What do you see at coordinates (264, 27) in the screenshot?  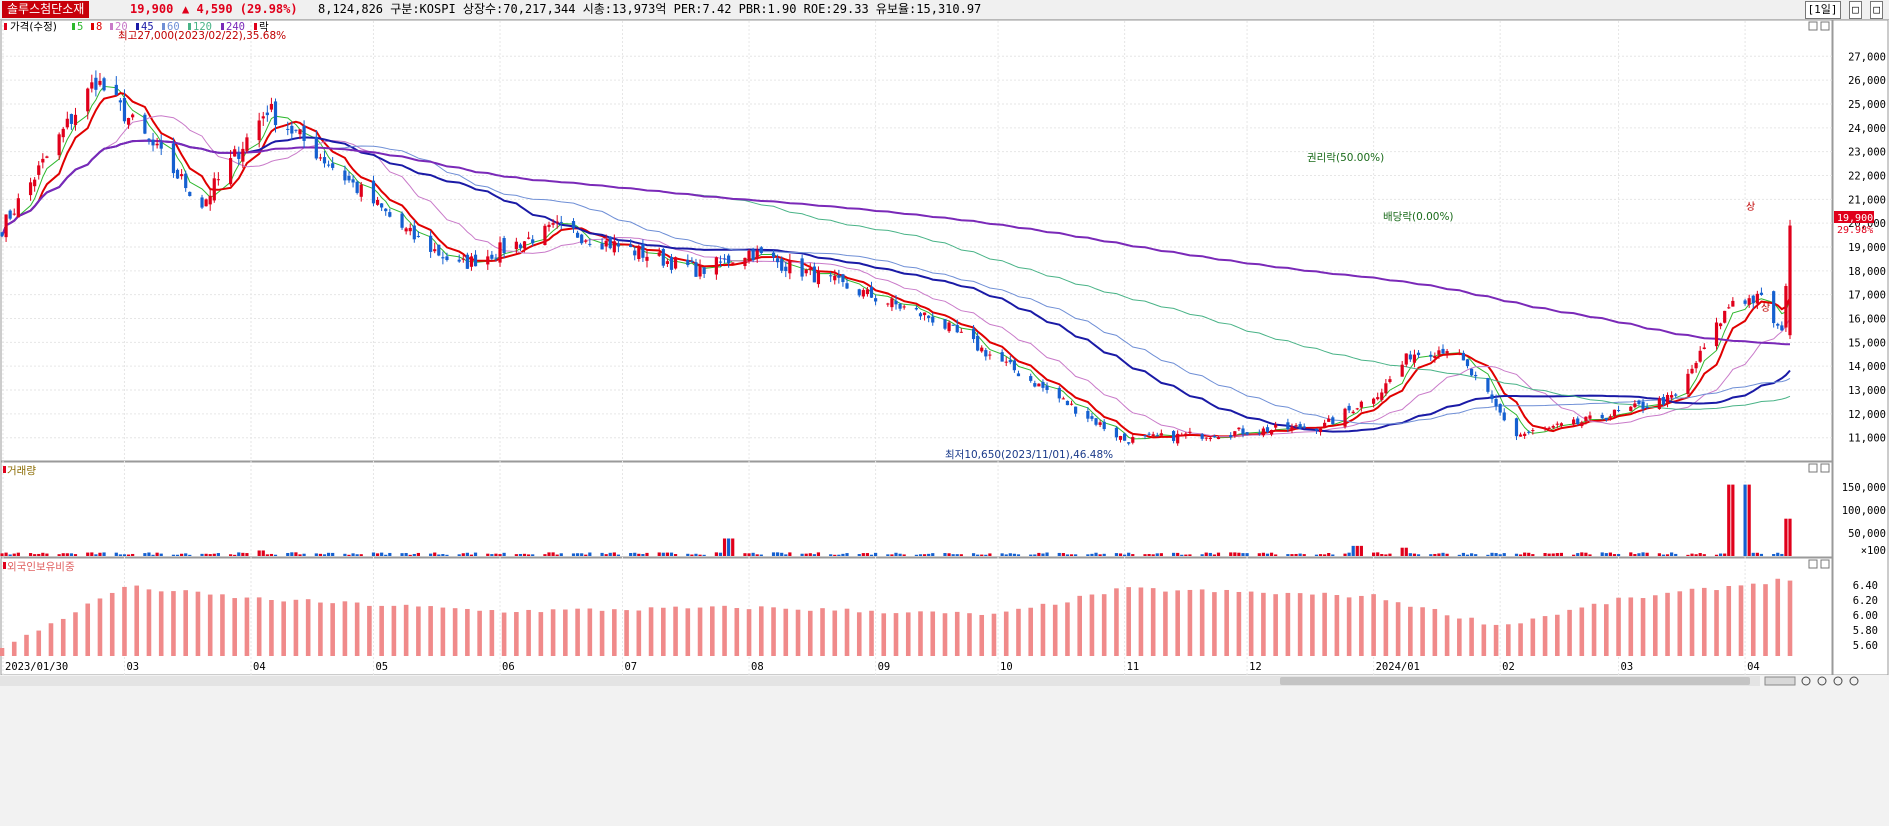 I see `legend-lock-label: 락` at bounding box center [264, 27].